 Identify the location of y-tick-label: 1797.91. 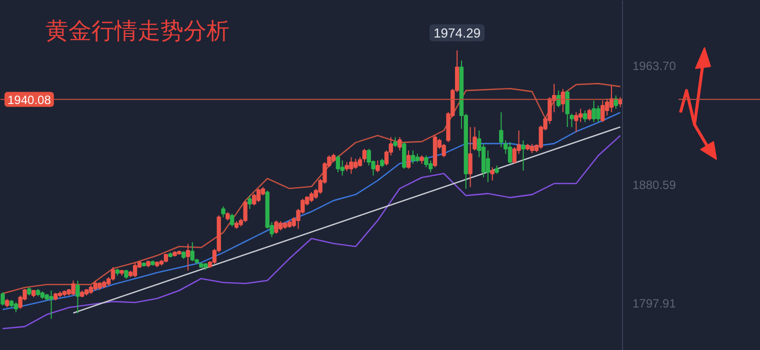
(654, 303).